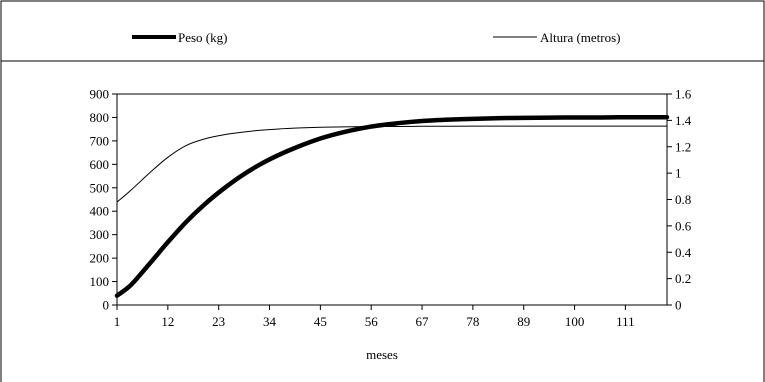 The height and width of the screenshot is (382, 765). I want to click on x-axis-title: meses, so click(382, 354).